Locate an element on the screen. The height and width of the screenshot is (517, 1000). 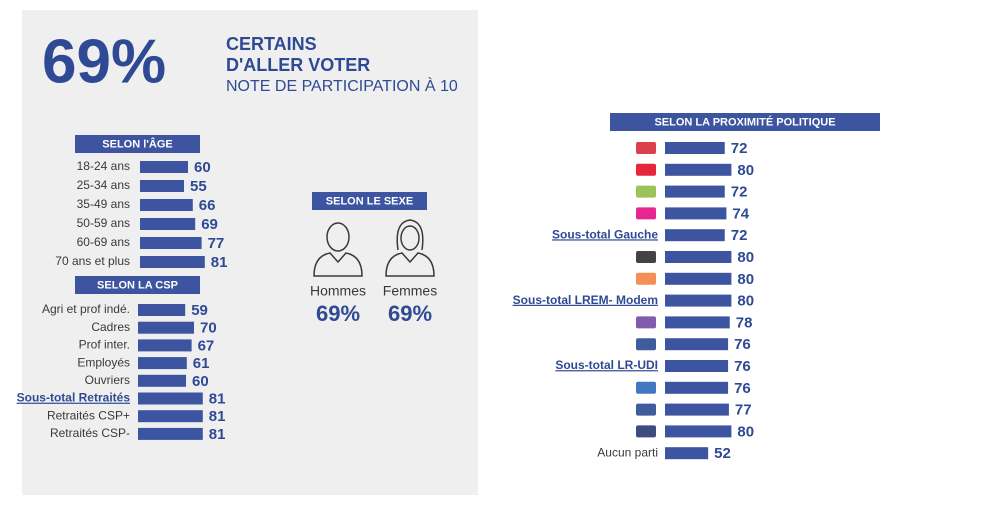
section-title: SELON LE SEXE is located at coordinates (369, 201).